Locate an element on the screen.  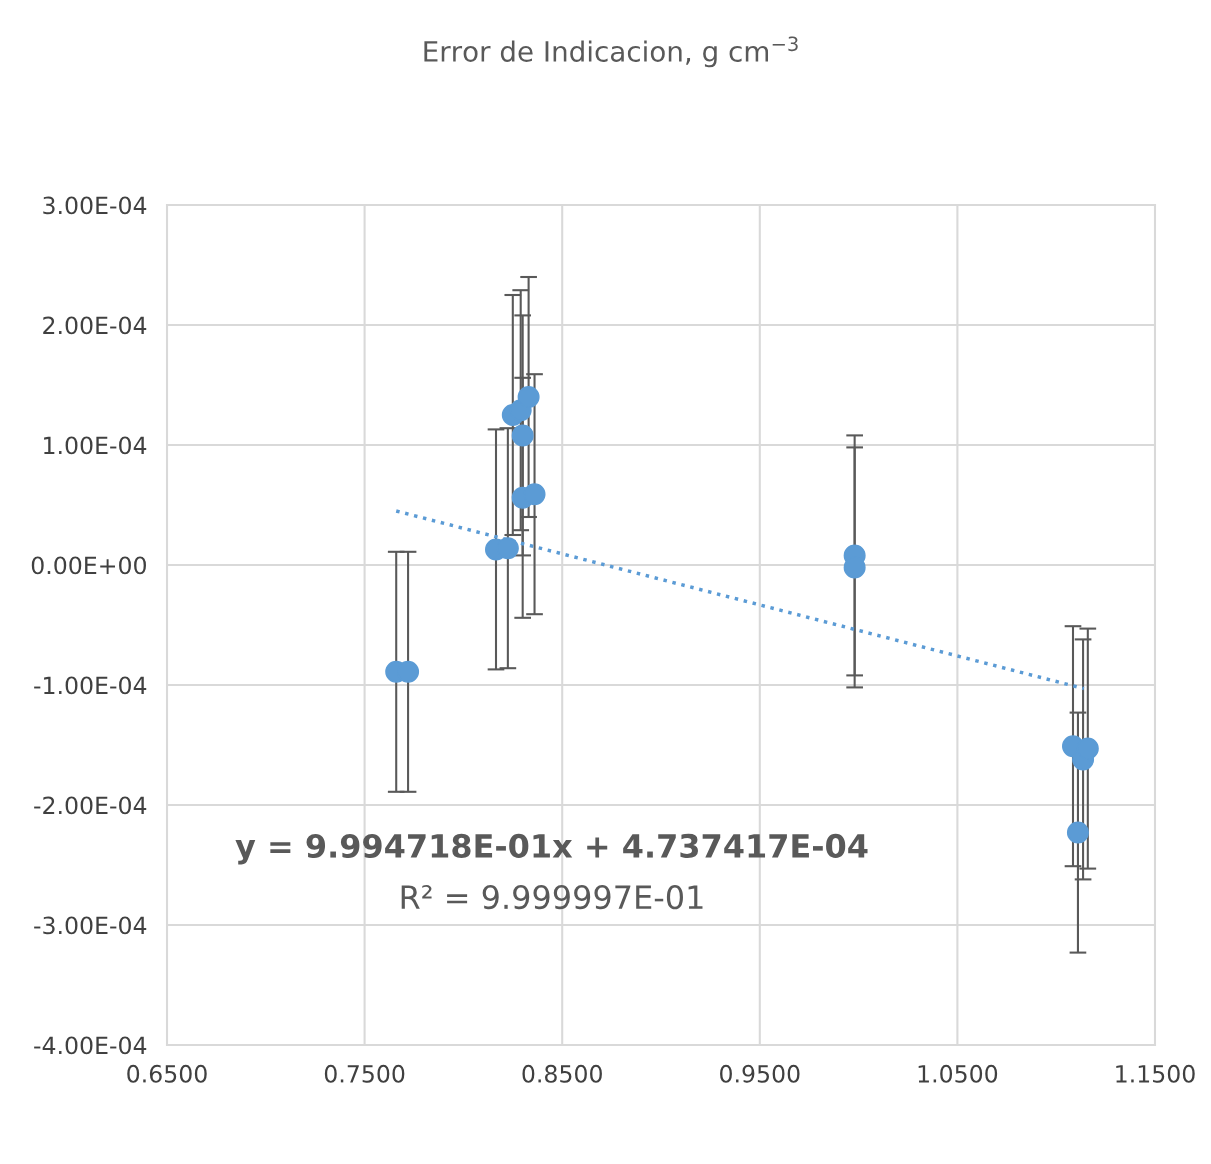
x-tick-label: 1.1500 is located at coordinates (1155, 1073).